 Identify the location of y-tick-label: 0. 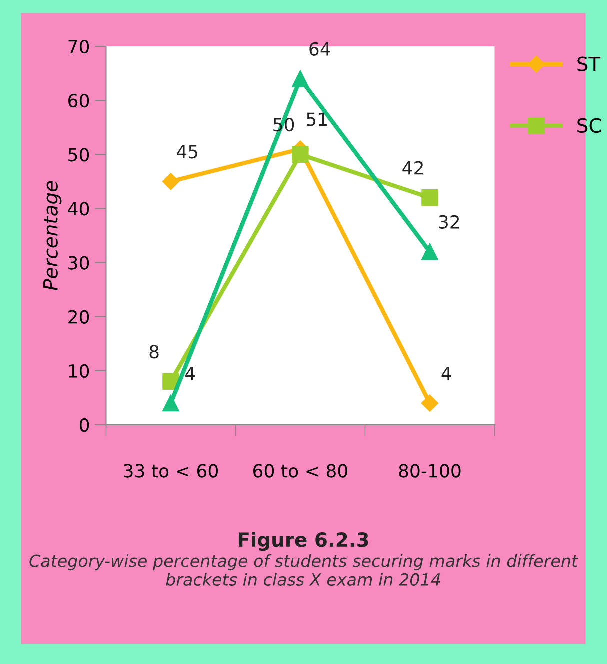
(85, 425).